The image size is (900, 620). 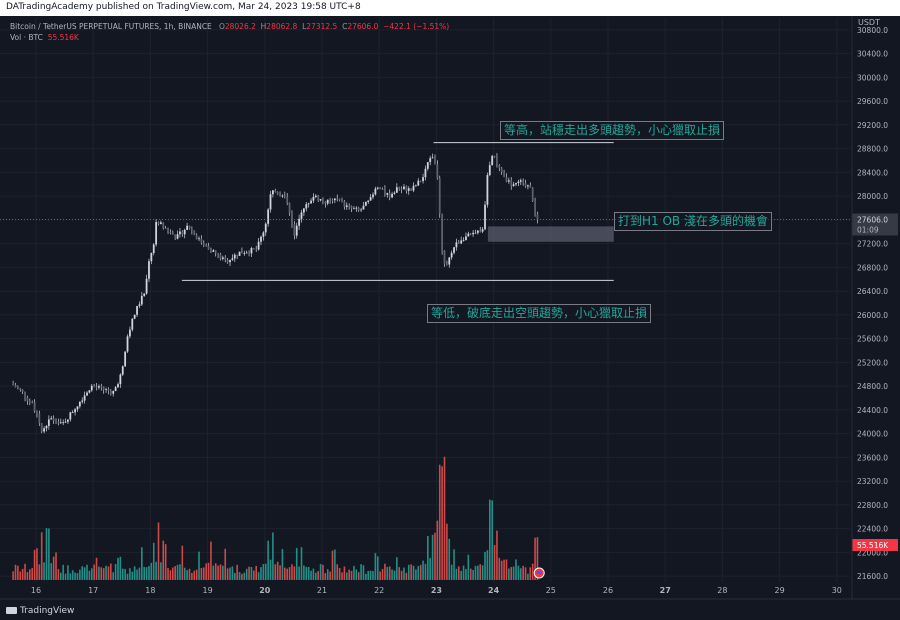 I want to click on close-value: 27606.0, so click(x=363, y=26).